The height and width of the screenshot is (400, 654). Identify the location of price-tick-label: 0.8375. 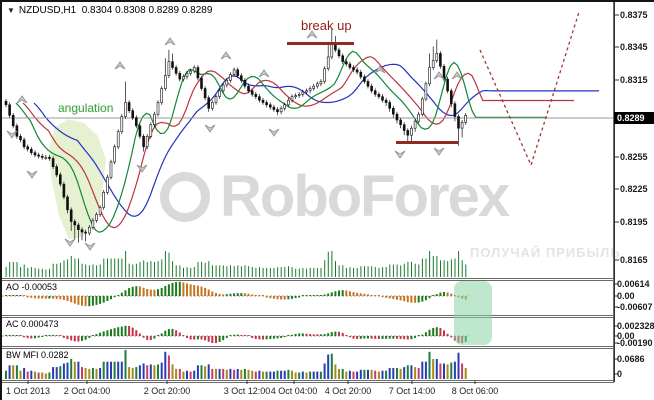
(634, 15).